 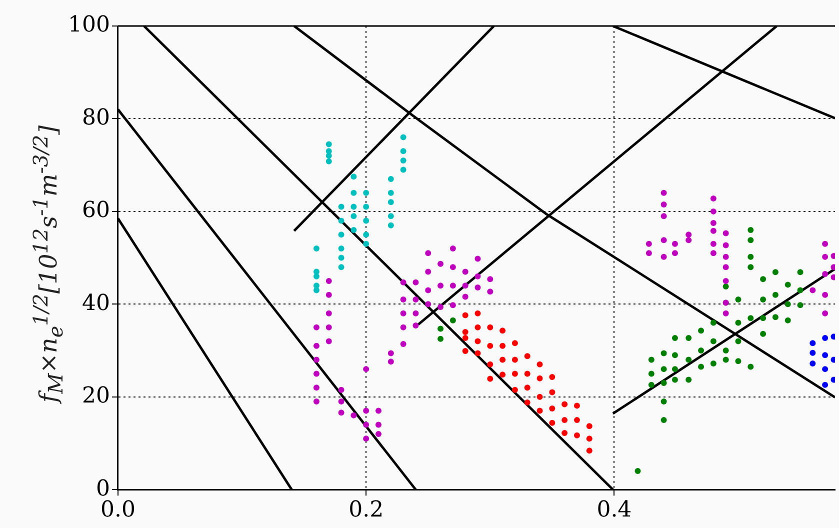 What do you see at coordinates (96, 303) in the screenshot?
I see `y-tick-label: 40` at bounding box center [96, 303].